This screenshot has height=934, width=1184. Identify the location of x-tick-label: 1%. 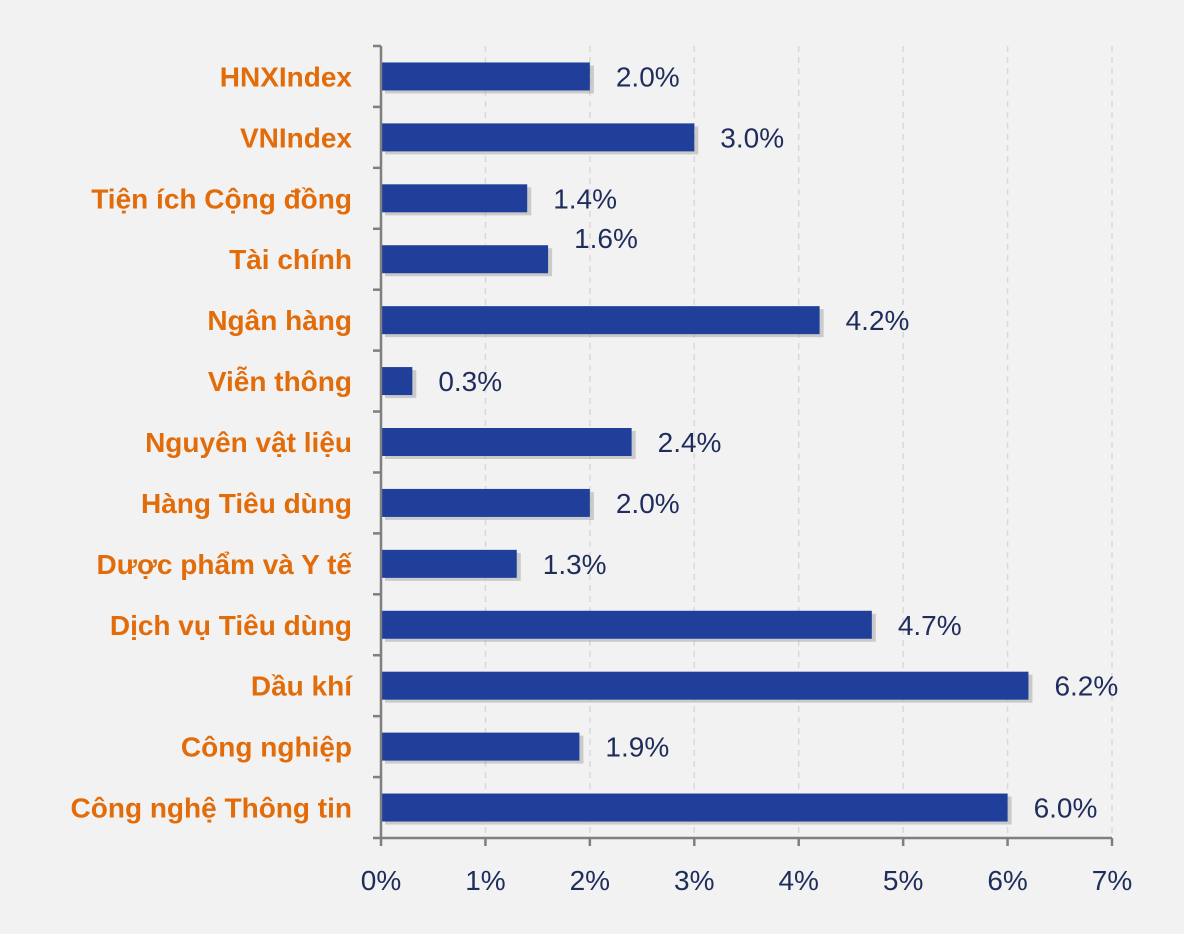
(485, 880).